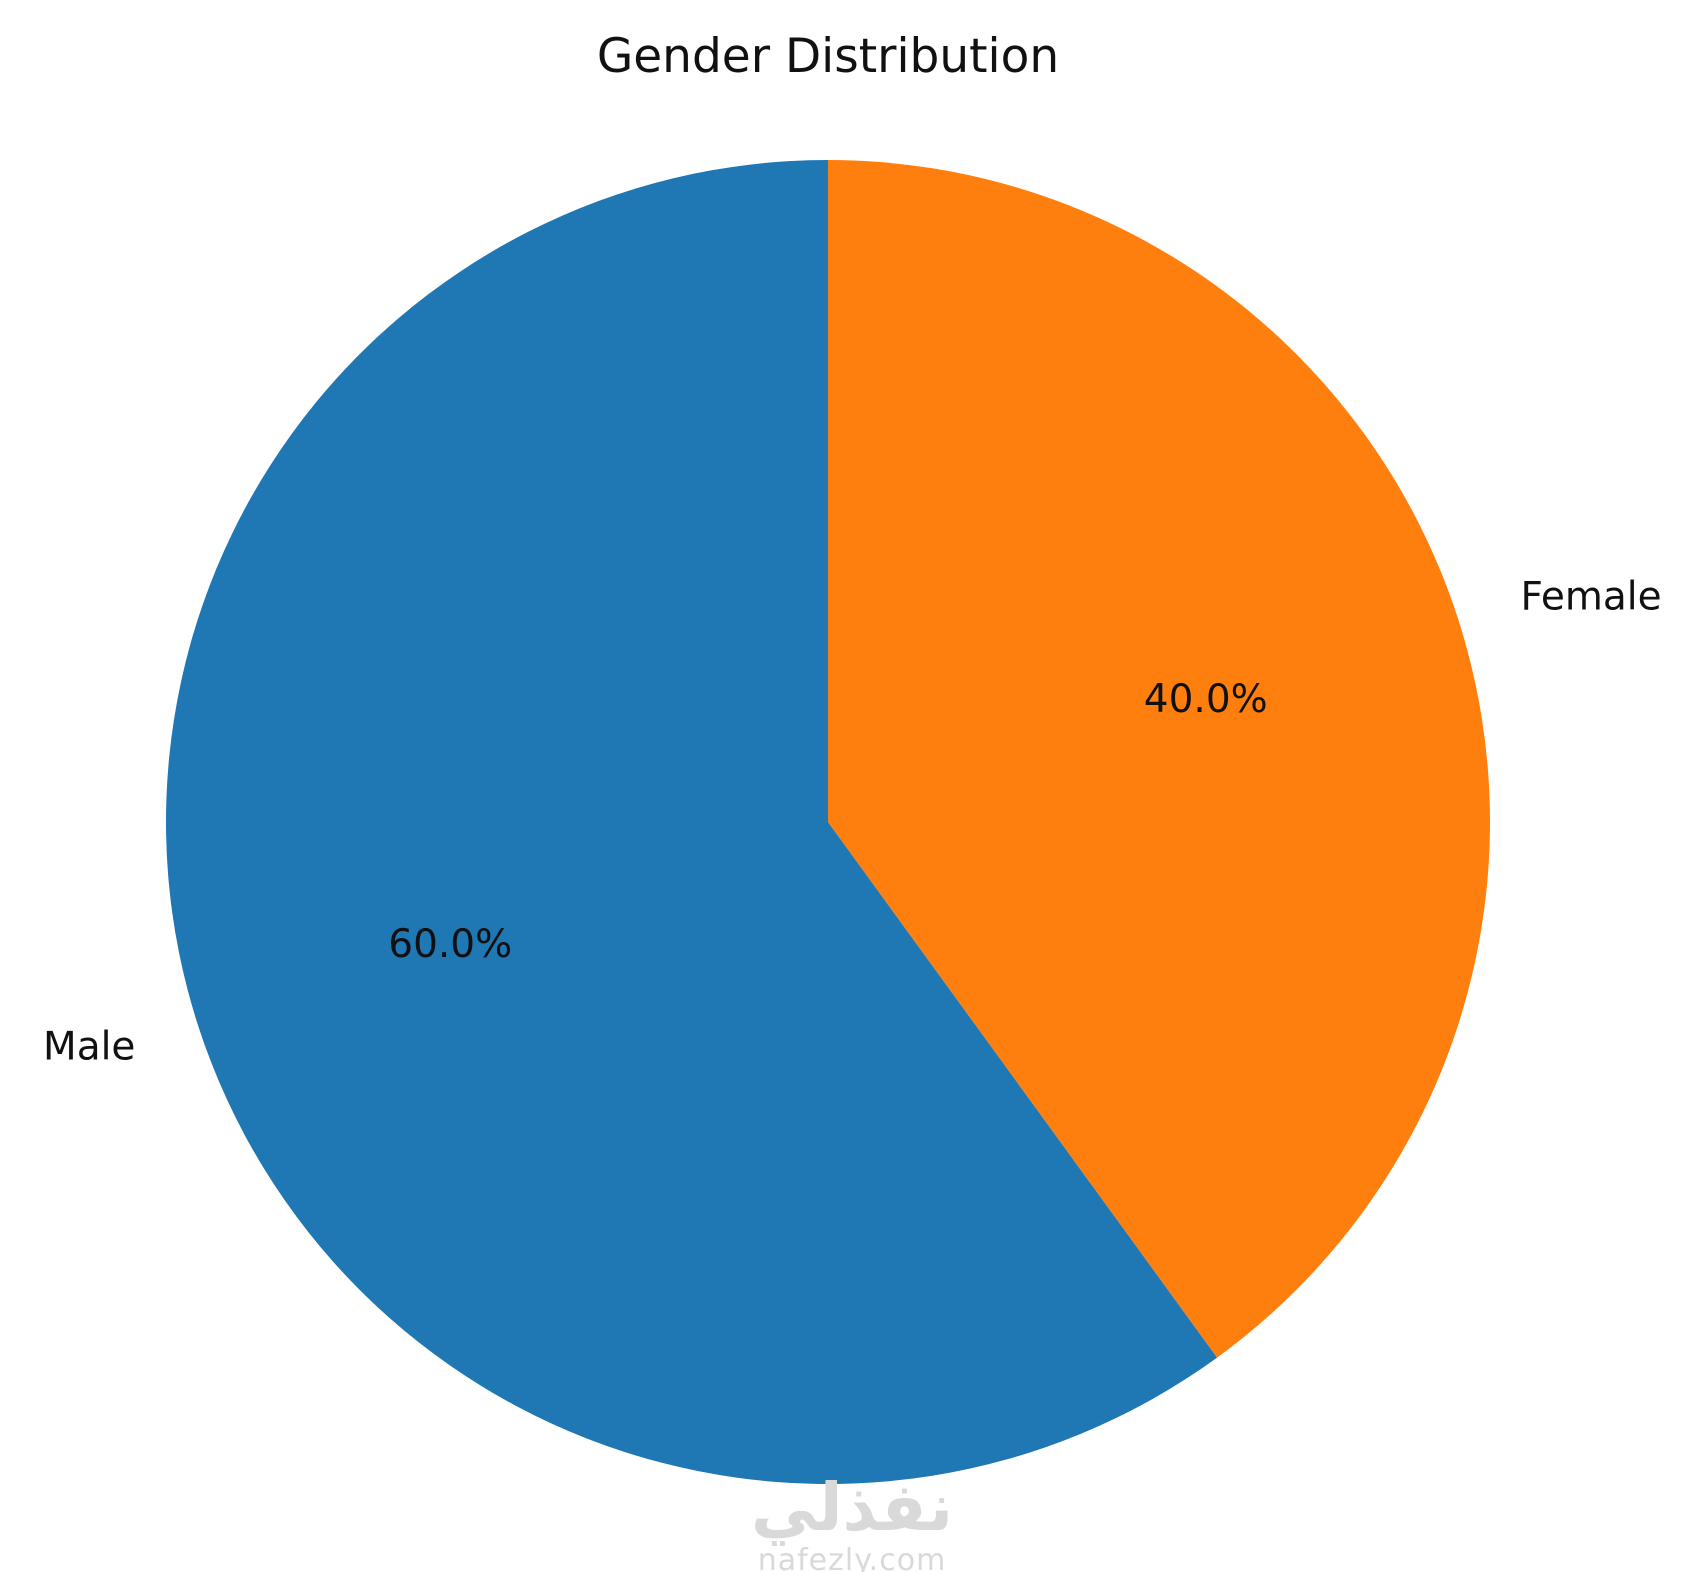 Image resolution: width=1700 pixels, height=1572 pixels. Describe the element at coordinates (89, 1047) in the screenshot. I see `pie-slice-label-male: Male` at that location.